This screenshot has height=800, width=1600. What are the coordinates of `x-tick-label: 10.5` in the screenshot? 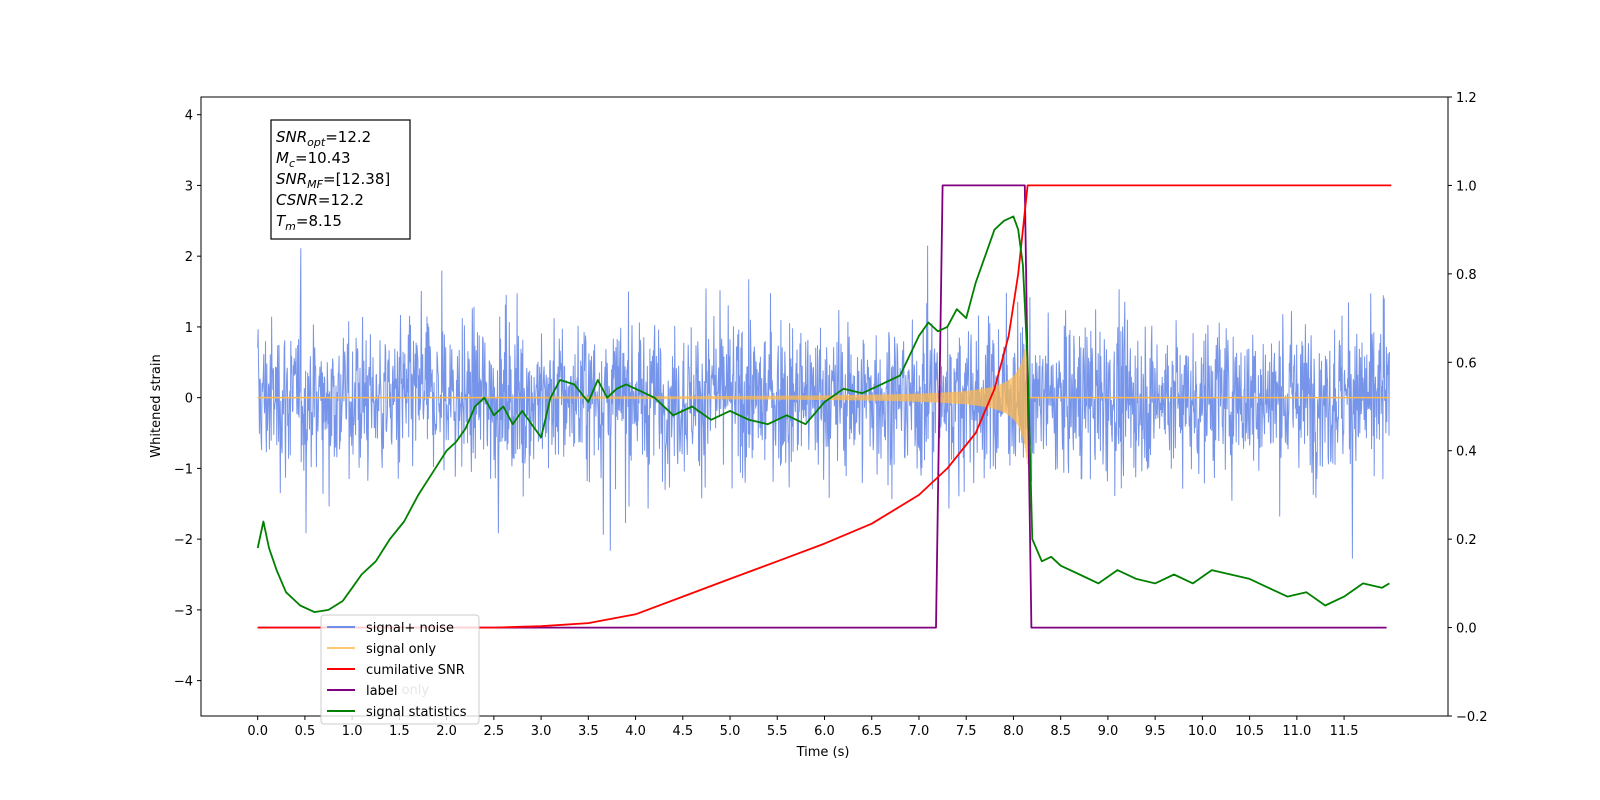 It's located at (1249, 731).